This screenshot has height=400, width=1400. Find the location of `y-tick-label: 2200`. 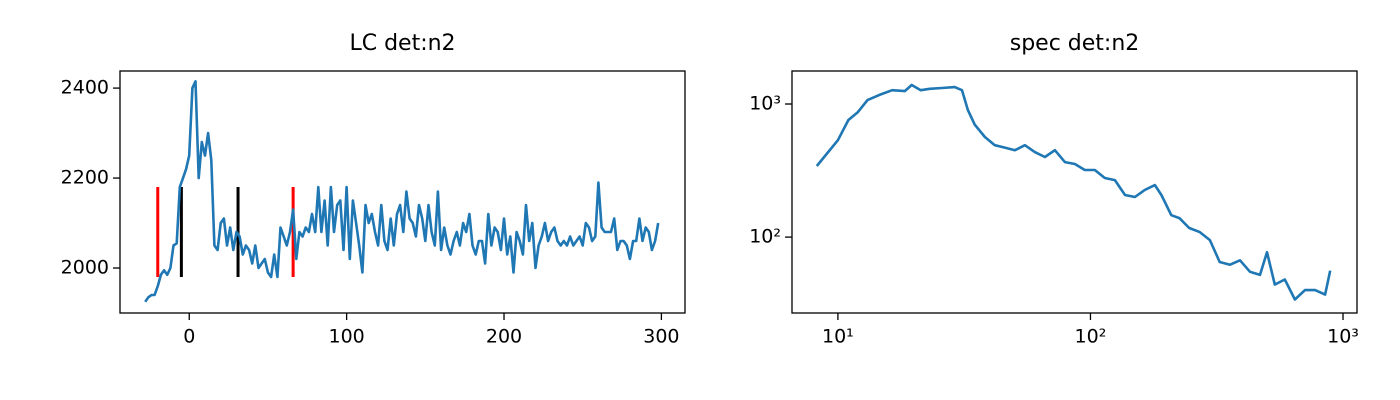

y-tick-label: 2200 is located at coordinates (85, 178).